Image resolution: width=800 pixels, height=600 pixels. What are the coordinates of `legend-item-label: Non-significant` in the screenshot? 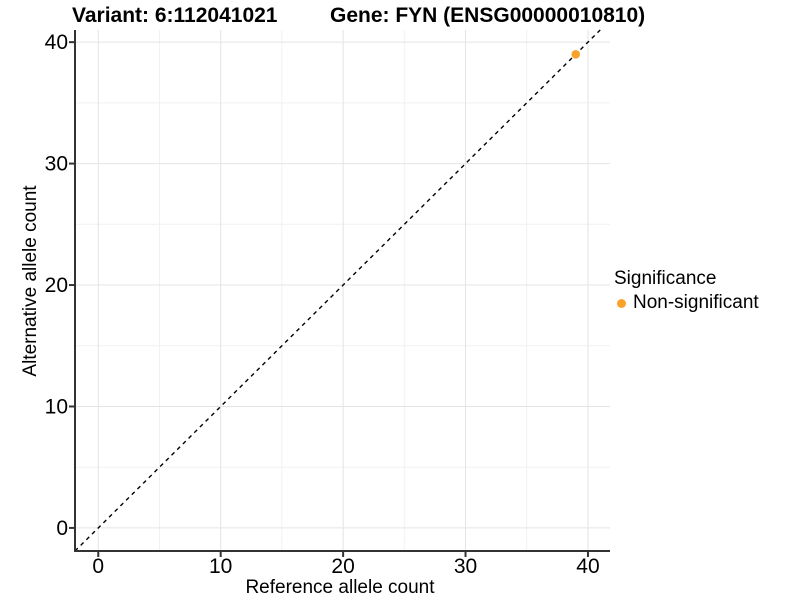 It's located at (696, 302).